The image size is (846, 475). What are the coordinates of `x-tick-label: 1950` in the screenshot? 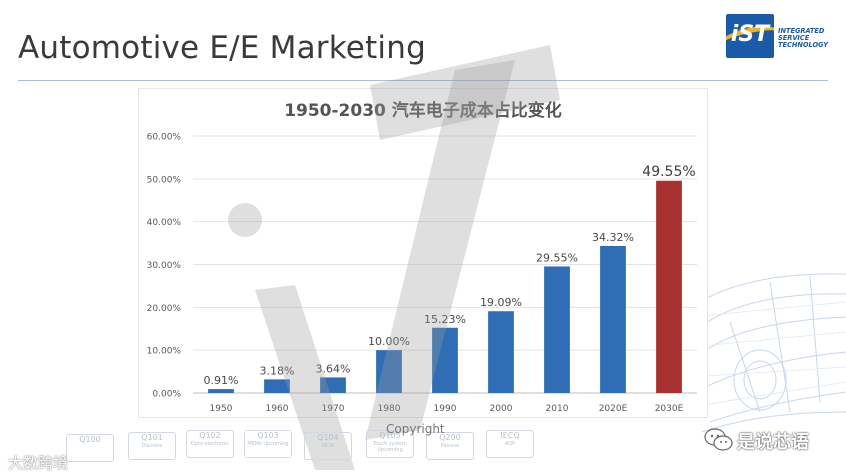 It's located at (221, 409).